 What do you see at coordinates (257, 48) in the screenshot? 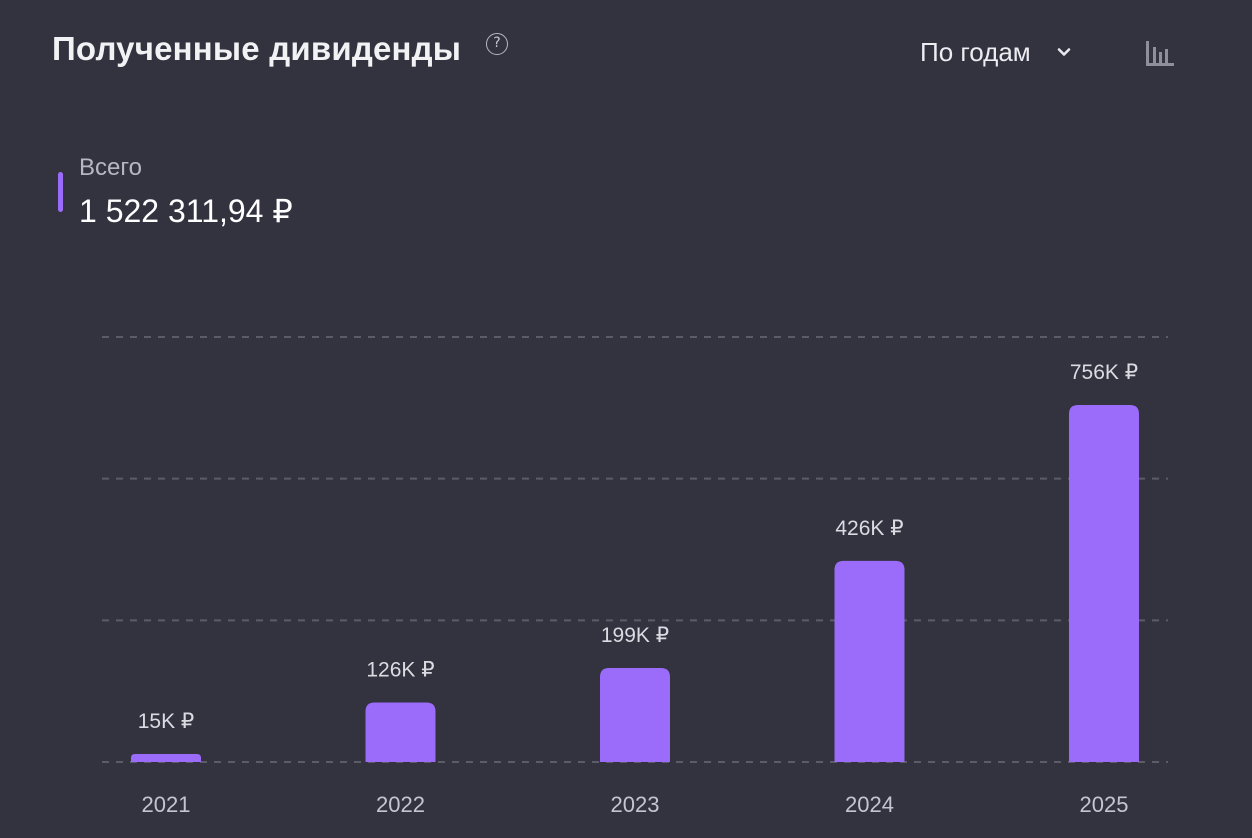
I see `page-title: Полученные дивиденды` at bounding box center [257, 48].